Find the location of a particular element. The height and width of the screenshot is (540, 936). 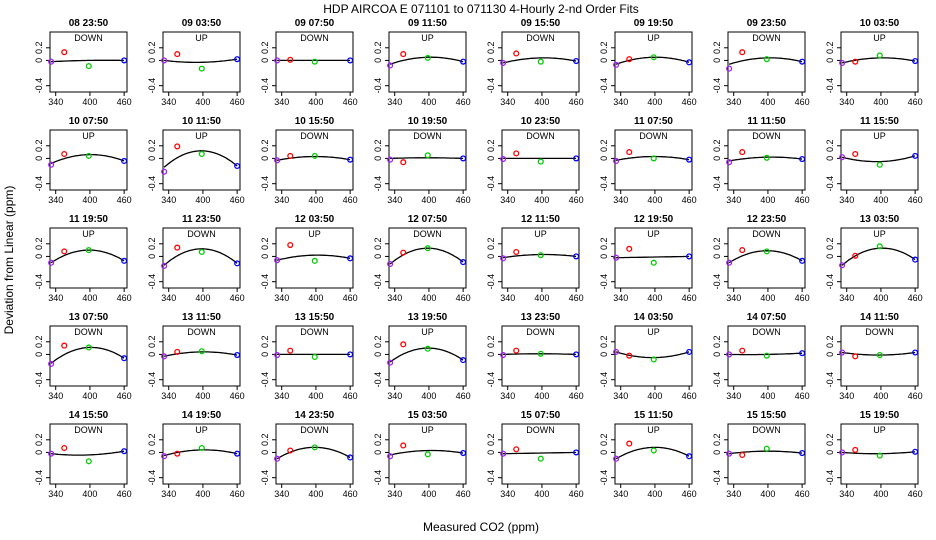

panel: 13 23:50 DOWN 340 400 460 -0.4 0 0.2 is located at coordinates (535, 356).